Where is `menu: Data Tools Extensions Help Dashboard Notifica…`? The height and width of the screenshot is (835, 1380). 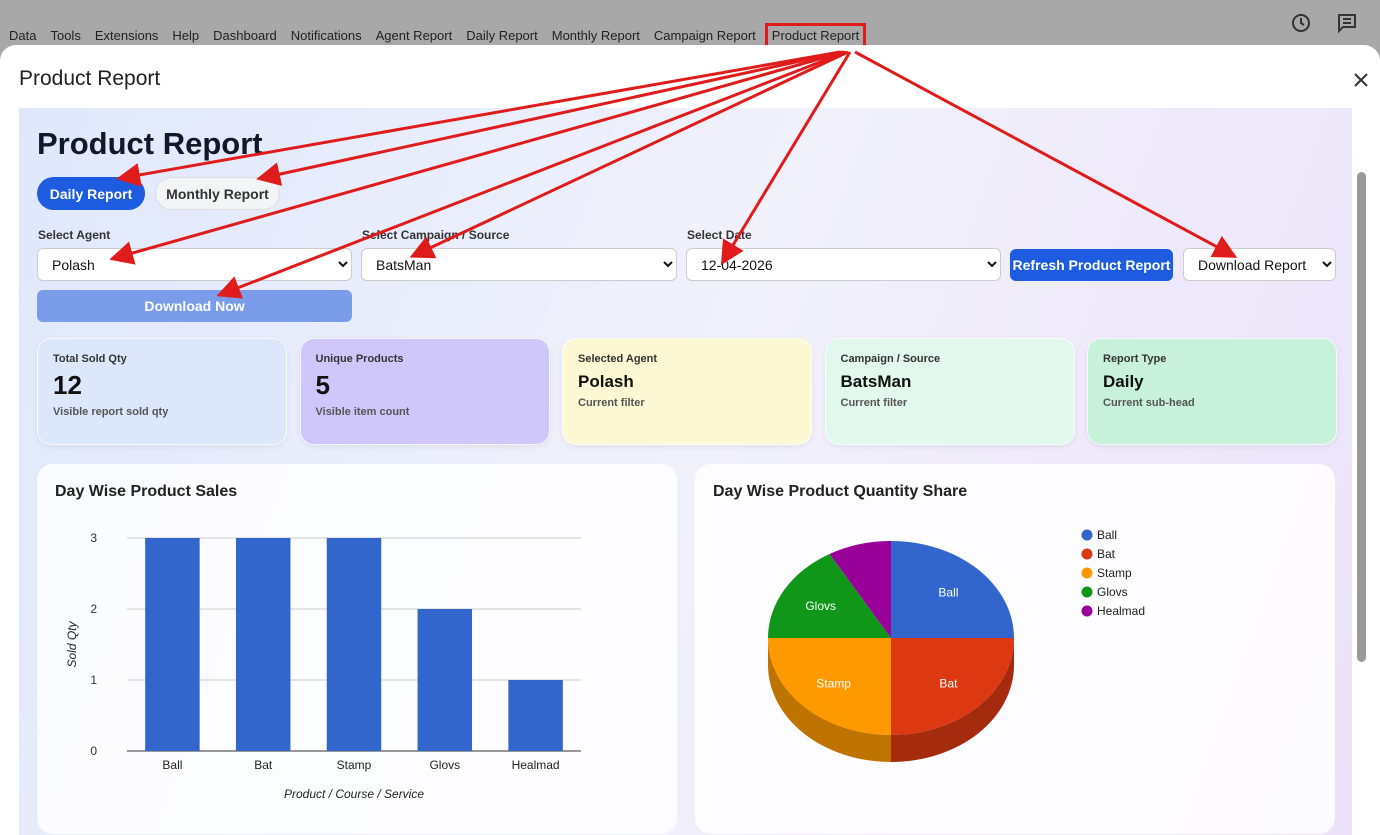
menu: Data Tools Extensions Help Dashboard Notifica… is located at coordinates (438, 35).